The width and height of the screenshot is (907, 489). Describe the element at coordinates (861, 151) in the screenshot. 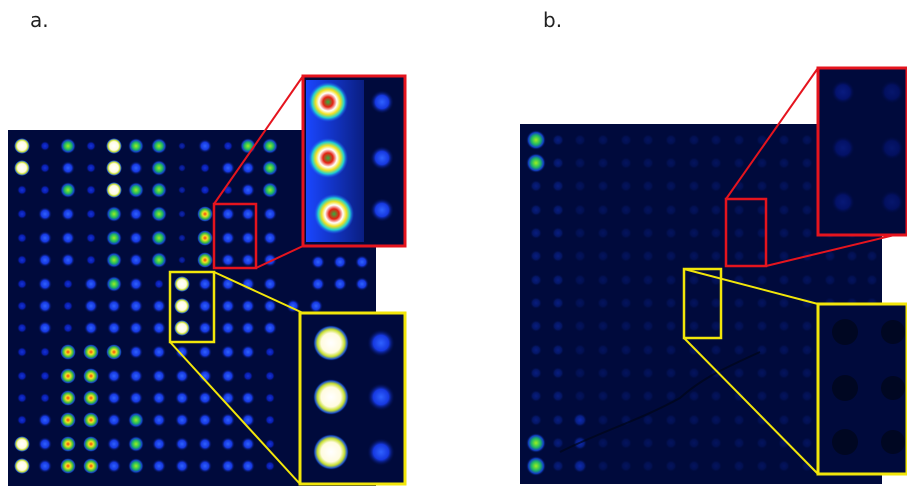

I see `panel-b-red-zoom-inset` at that location.